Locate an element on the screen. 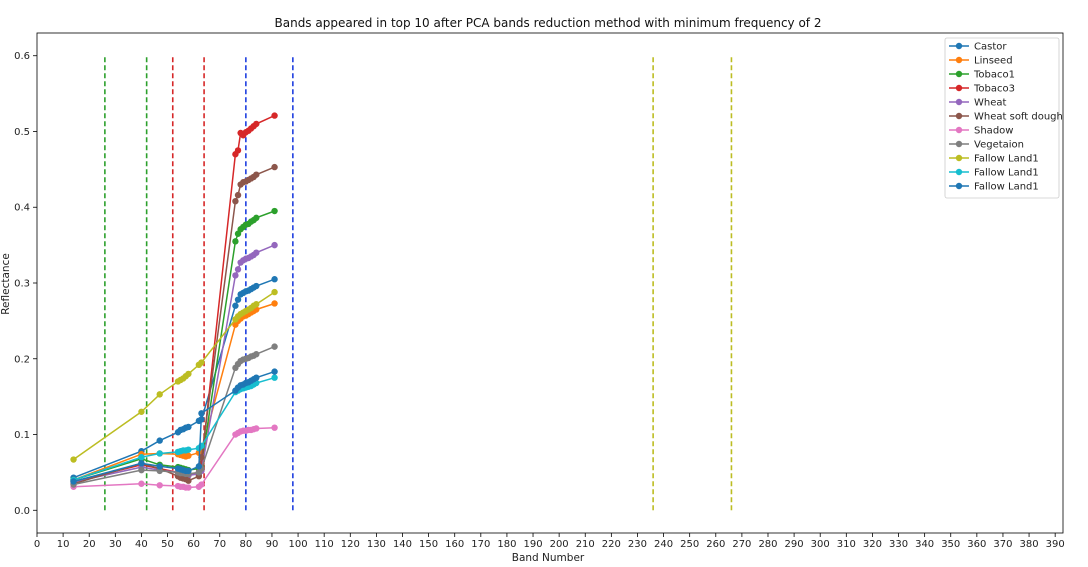 The width and height of the screenshot is (1088, 567). x-tick-label: 160 is located at coordinates (454, 544).